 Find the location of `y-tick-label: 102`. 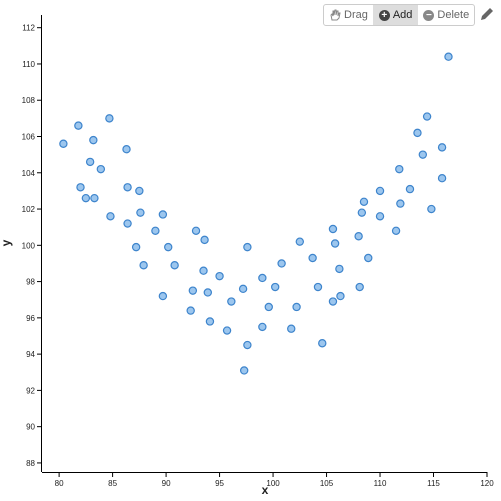

y-tick-label: 102 is located at coordinates (29, 209).